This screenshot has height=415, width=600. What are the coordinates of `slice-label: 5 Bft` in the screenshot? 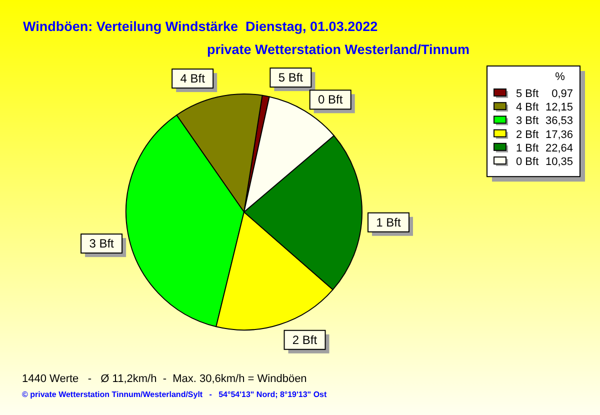 It's located at (291, 77).